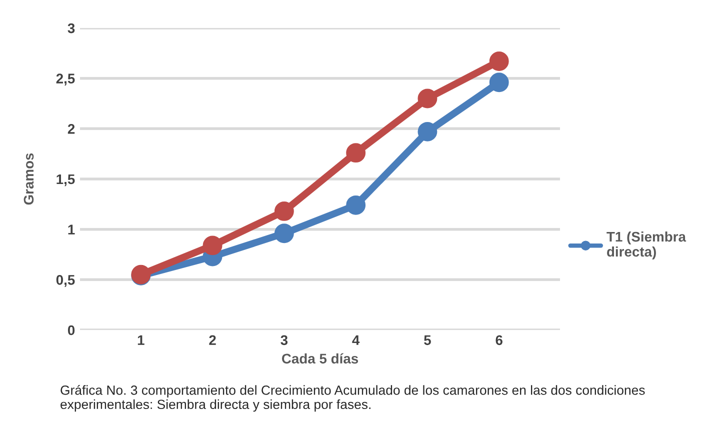  What do you see at coordinates (29, 179) in the screenshot?
I see `y-axis-title: Gramos` at bounding box center [29, 179].